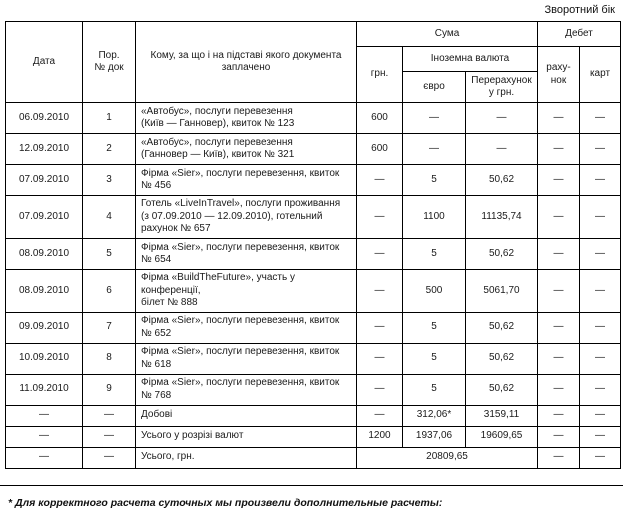 The image size is (623, 512). I want to click on row-recalc: 11135,74, so click(501, 217).